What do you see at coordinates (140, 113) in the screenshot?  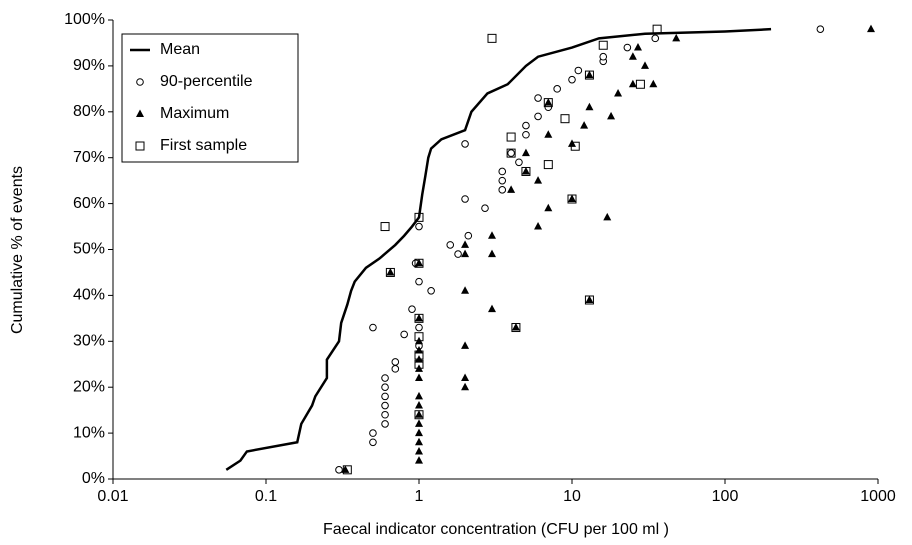 I see `legend-marker` at bounding box center [140, 113].